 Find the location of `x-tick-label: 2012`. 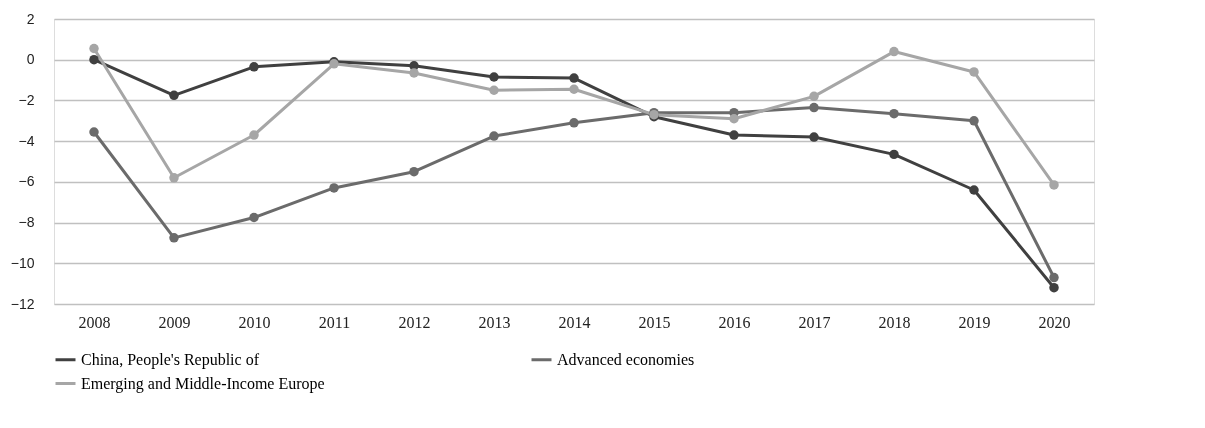

x-tick-label: 2012 is located at coordinates (414, 322).